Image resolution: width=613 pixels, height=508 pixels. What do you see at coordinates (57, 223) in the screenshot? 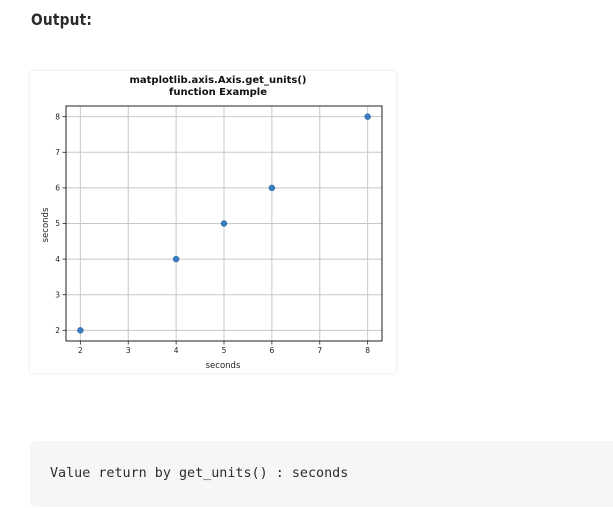
I see `y-tick-label: 5` at bounding box center [57, 223].